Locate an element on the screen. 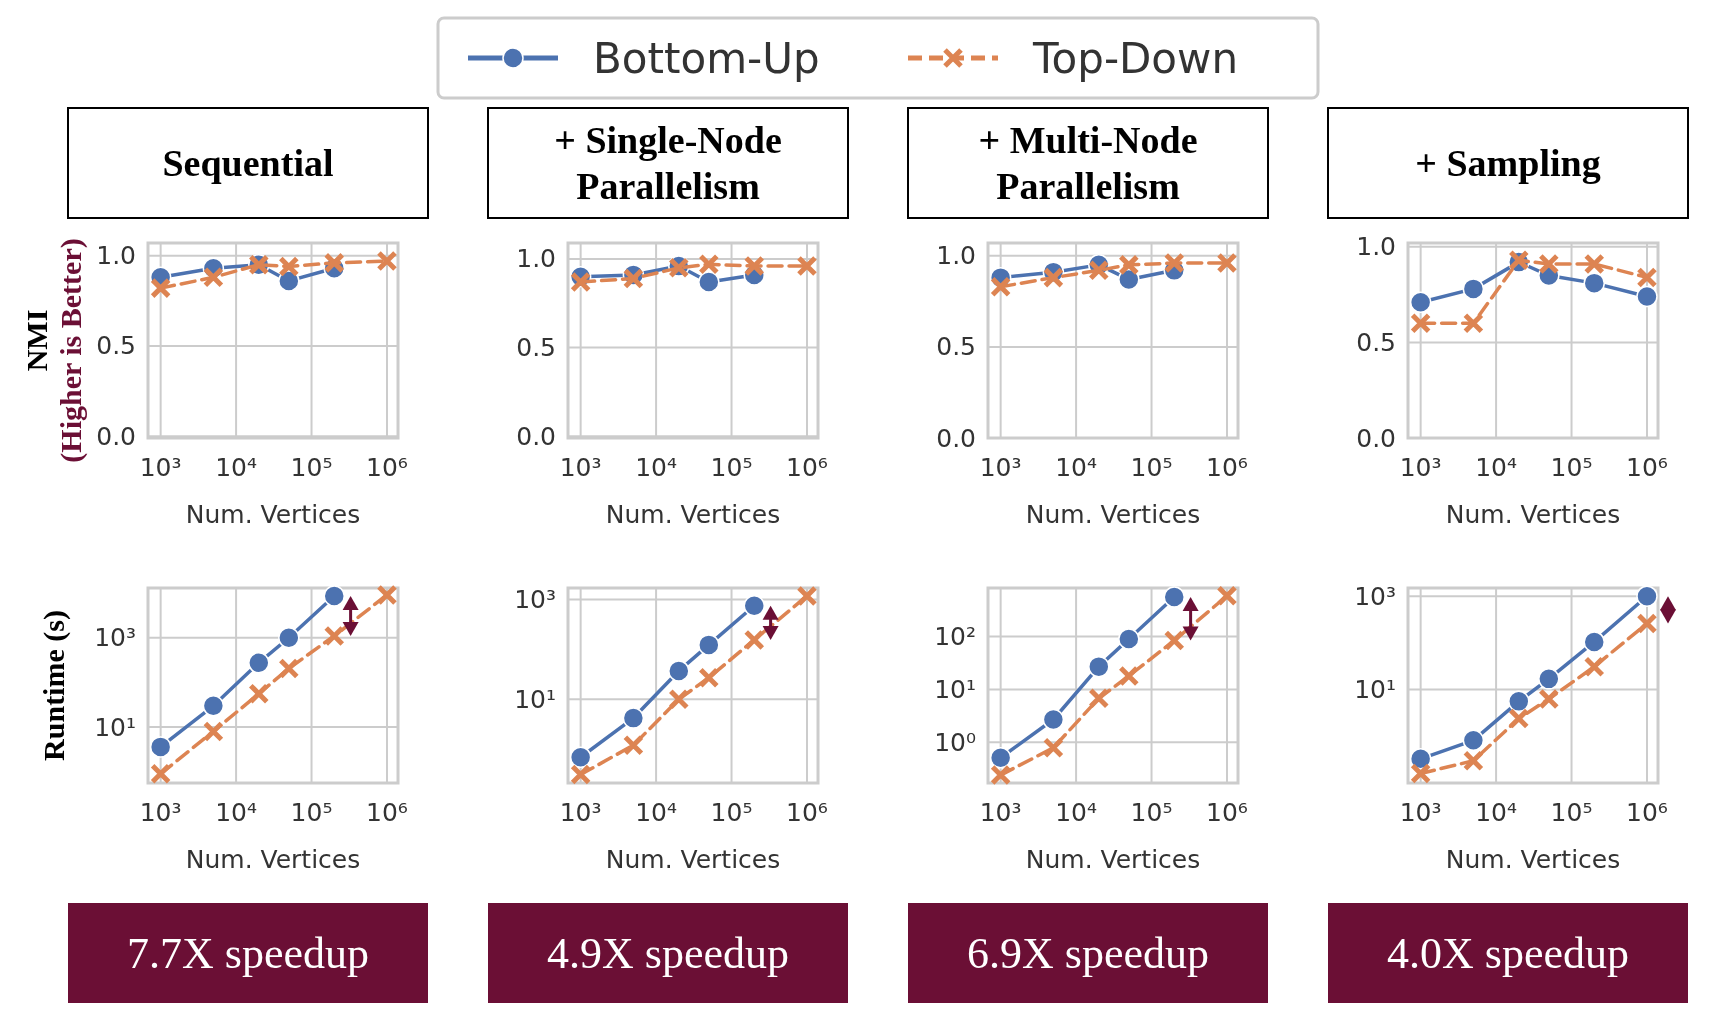 The height and width of the screenshot is (1019, 1716). text: (Higher is Better) is located at coordinates (70, 350).